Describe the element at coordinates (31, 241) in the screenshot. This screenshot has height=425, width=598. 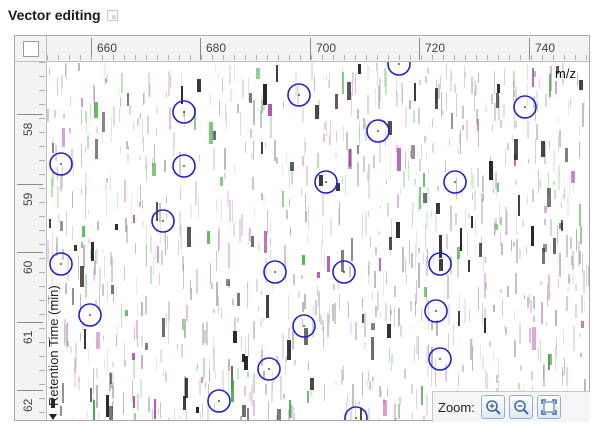
I see `rt-ruler: 58 59 60 61 62` at that location.